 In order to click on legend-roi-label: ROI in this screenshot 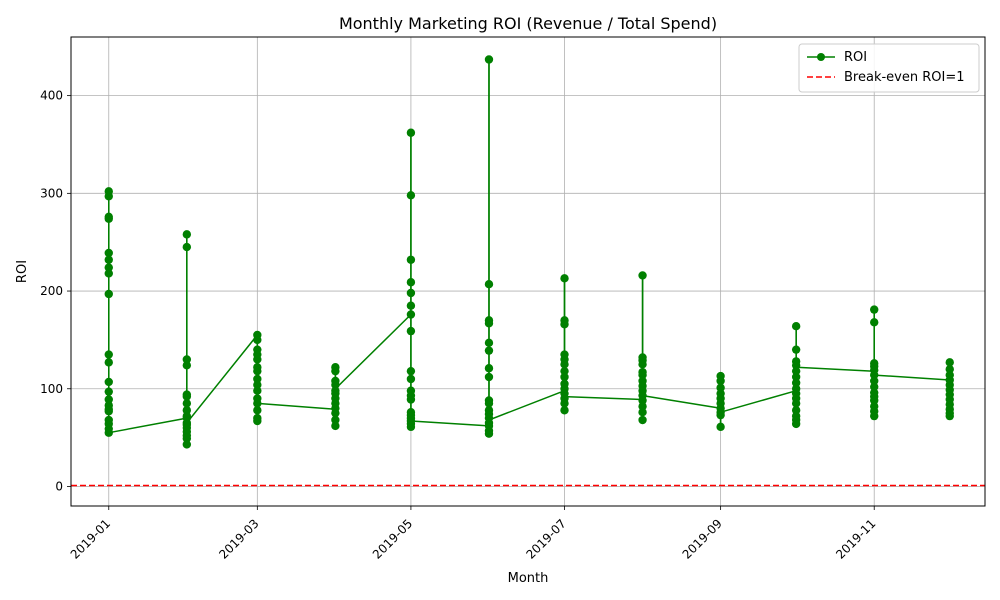, I will do `click(855, 57)`.